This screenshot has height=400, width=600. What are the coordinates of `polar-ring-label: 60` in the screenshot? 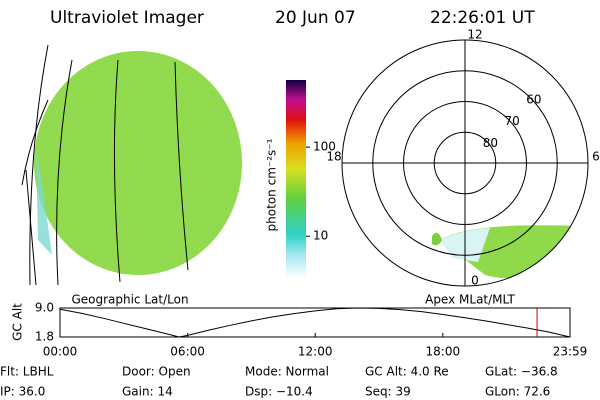 It's located at (533, 99).